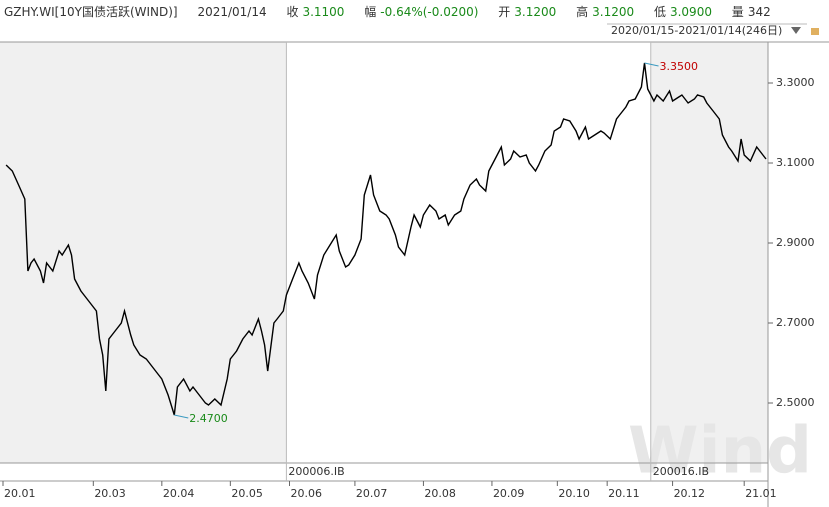  What do you see at coordinates (307, 493) in the screenshot?
I see `x-tick-label: 20.06` at bounding box center [307, 493].